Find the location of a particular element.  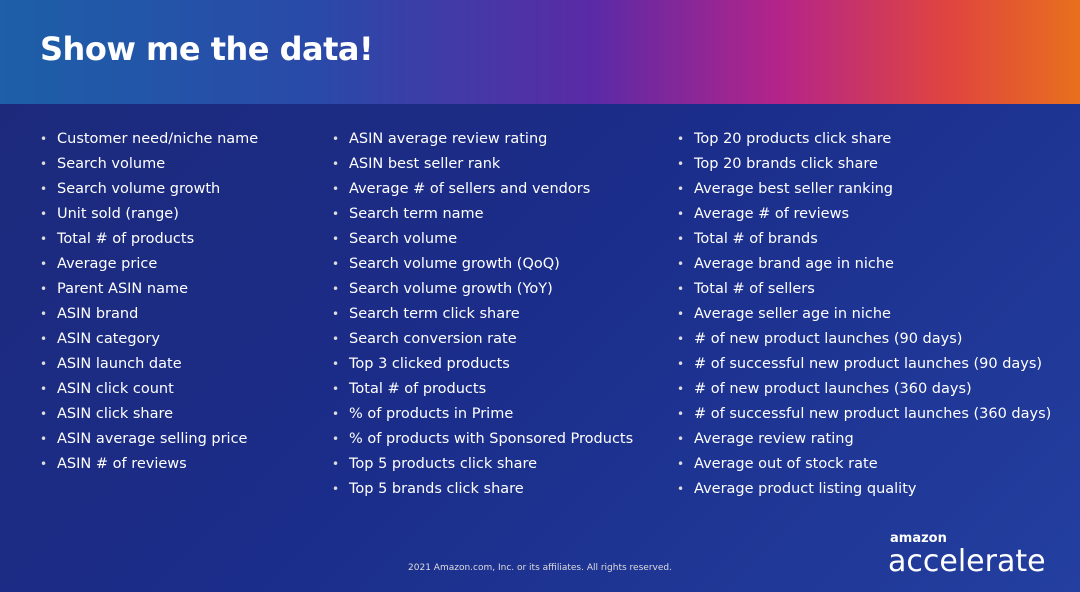

list-item: Average review rating is located at coordinates (864, 439).